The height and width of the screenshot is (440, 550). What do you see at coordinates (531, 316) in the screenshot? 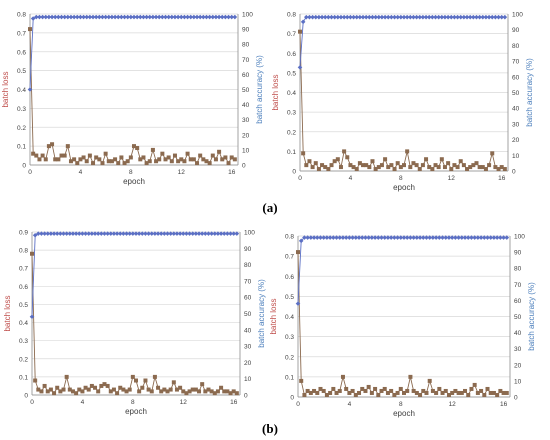
I see `y-right-axis-title: batch accuracy (%)` at bounding box center [531, 316].